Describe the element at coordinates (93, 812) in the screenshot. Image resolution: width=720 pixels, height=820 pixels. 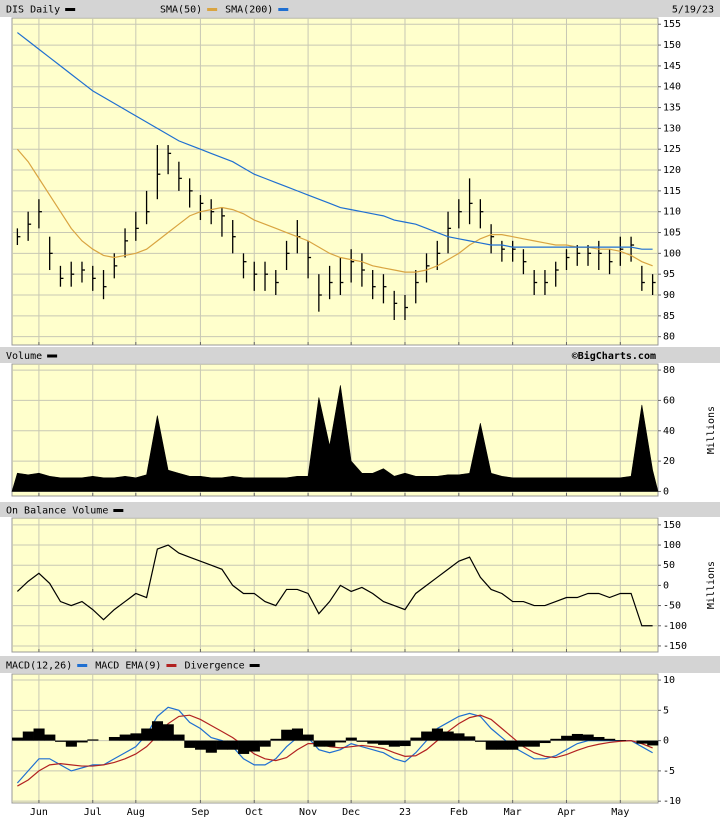
I see `x-tick-label: Jul` at that location.